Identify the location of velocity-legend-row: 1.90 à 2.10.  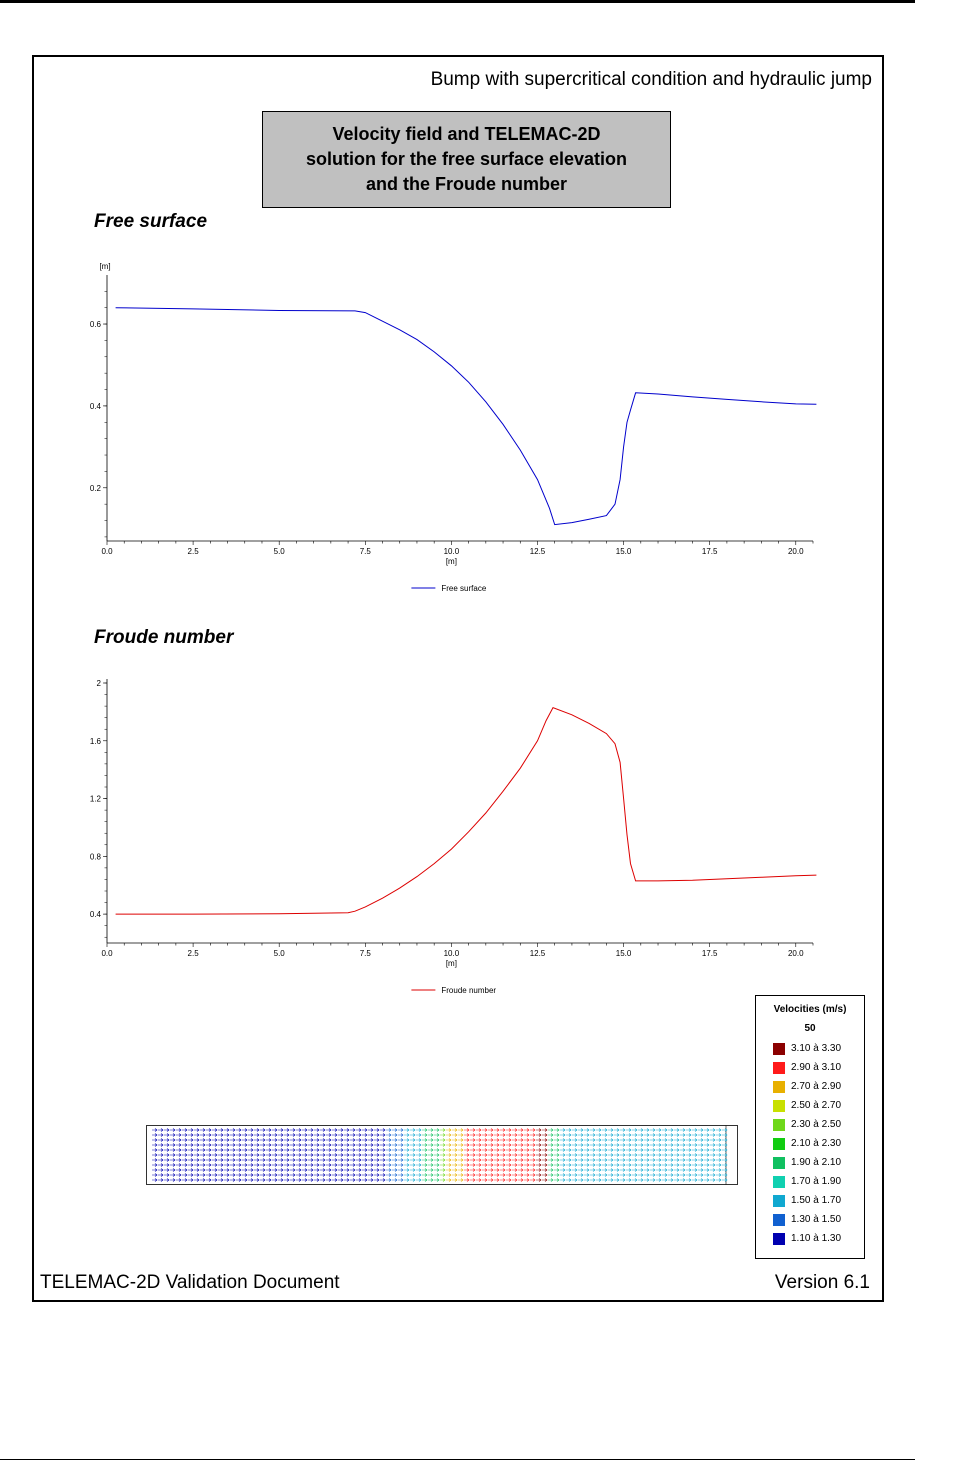
(807, 1162).